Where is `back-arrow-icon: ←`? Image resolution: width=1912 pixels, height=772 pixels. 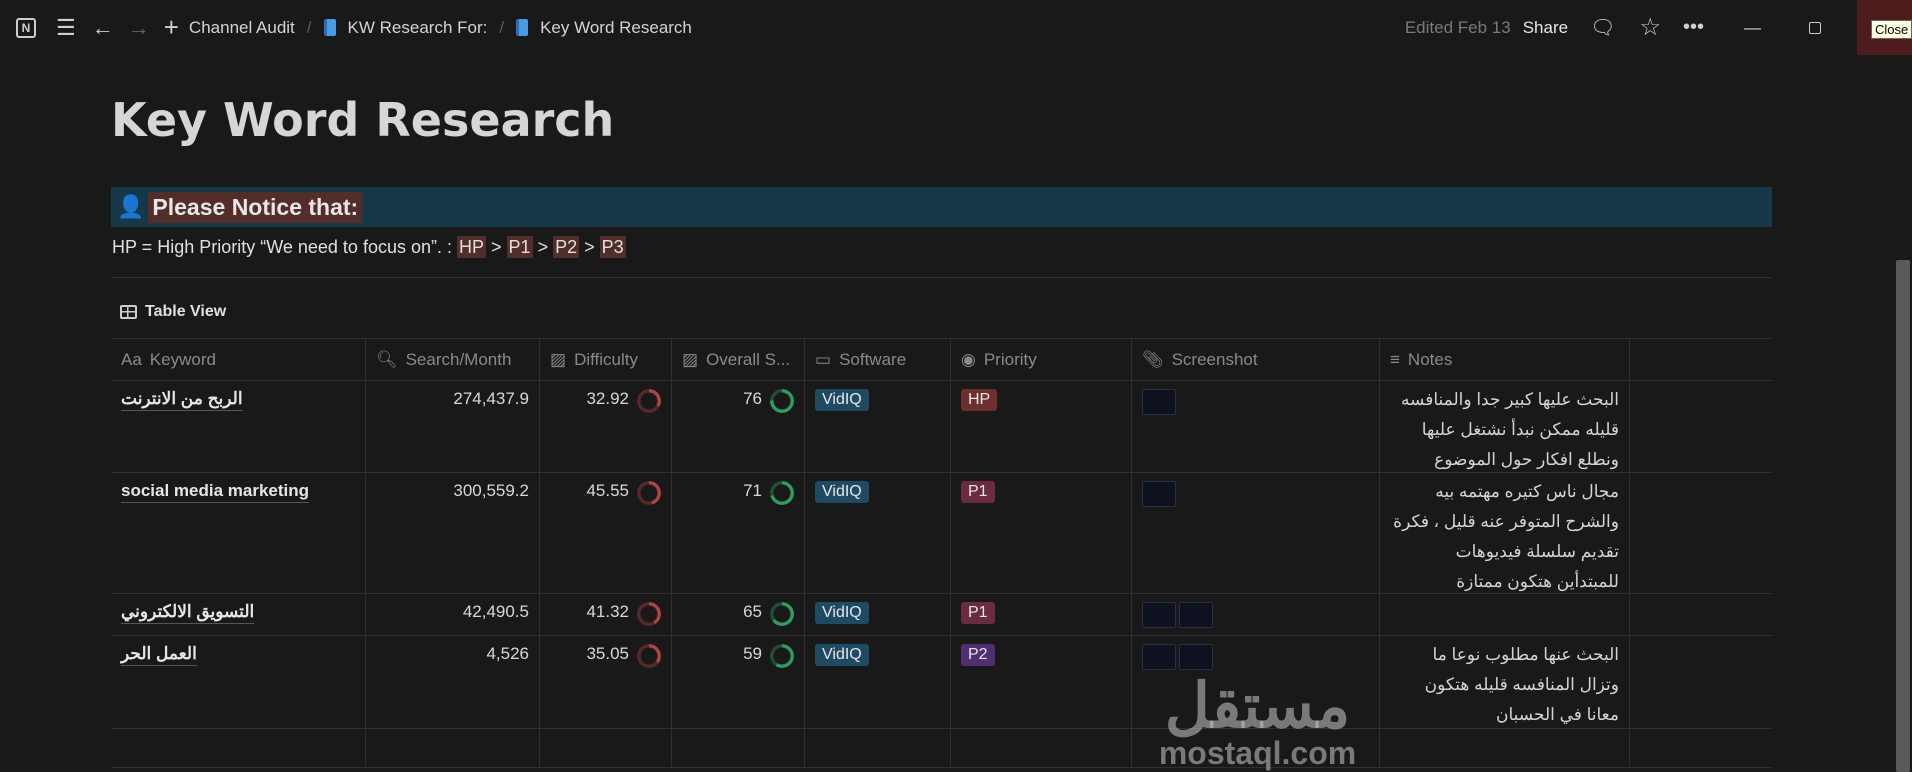
back-arrow-icon: ← is located at coordinates (102, 27).